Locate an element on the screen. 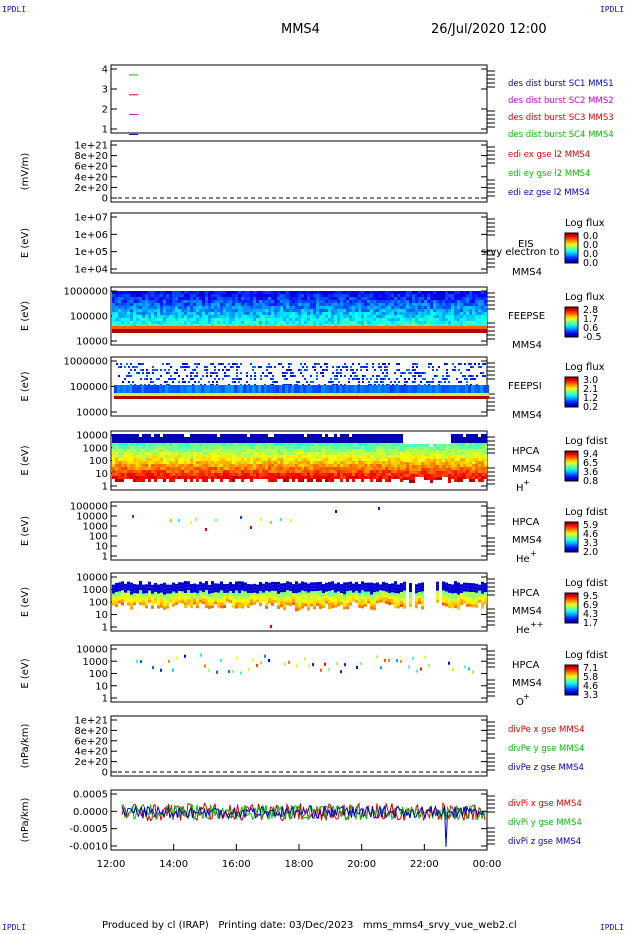 This screenshot has width=630, height=934. colorbar-tick-label: 1.7 is located at coordinates (590, 623).